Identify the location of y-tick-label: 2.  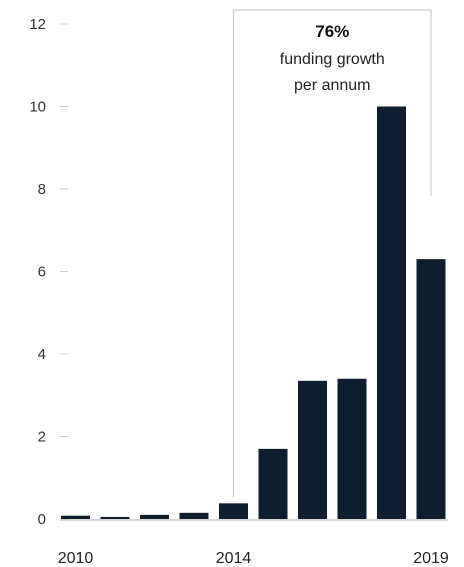
(42, 437).